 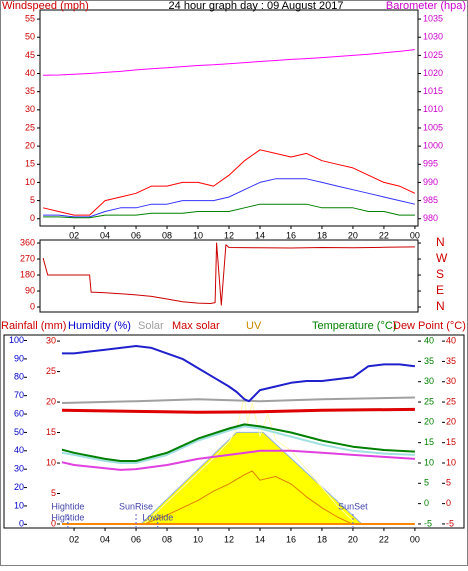 What do you see at coordinates (440, 290) in the screenshot?
I see `y-tick-label: E` at bounding box center [440, 290].